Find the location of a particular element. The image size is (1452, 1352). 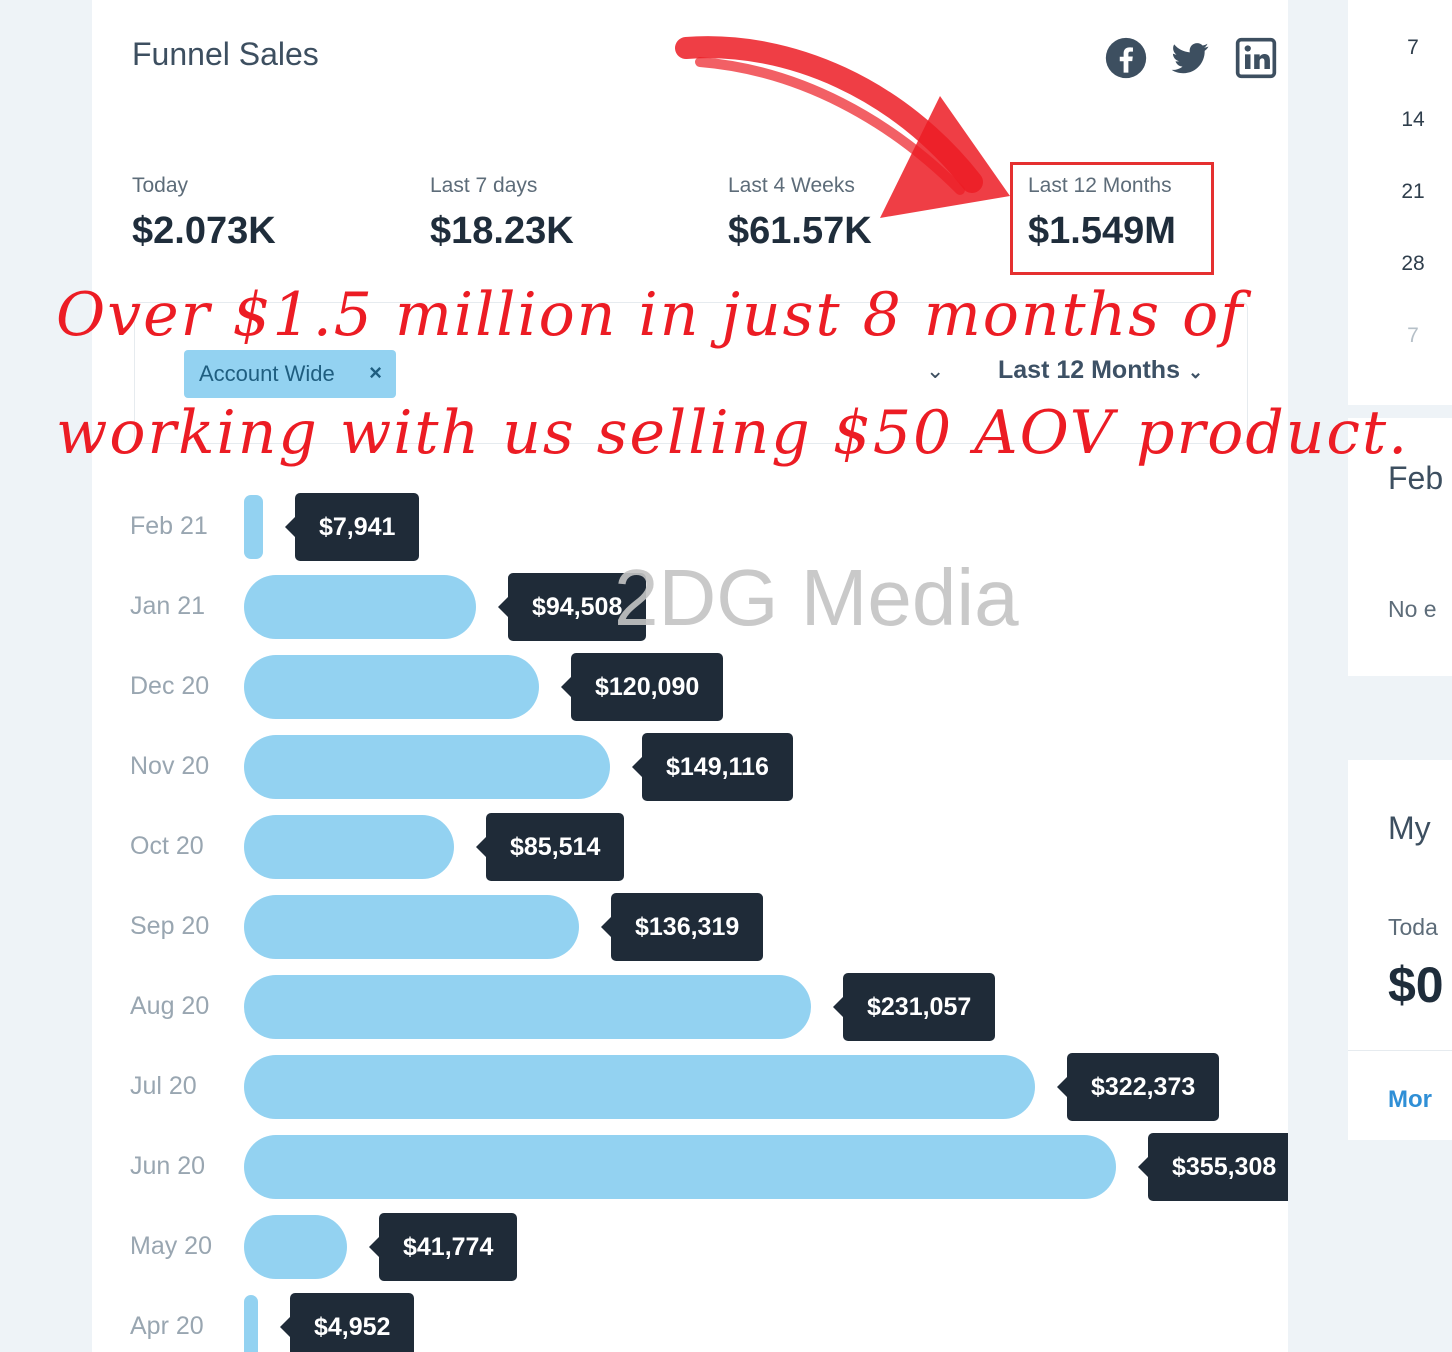

bar-label: Jan 21 is located at coordinates (168, 606).